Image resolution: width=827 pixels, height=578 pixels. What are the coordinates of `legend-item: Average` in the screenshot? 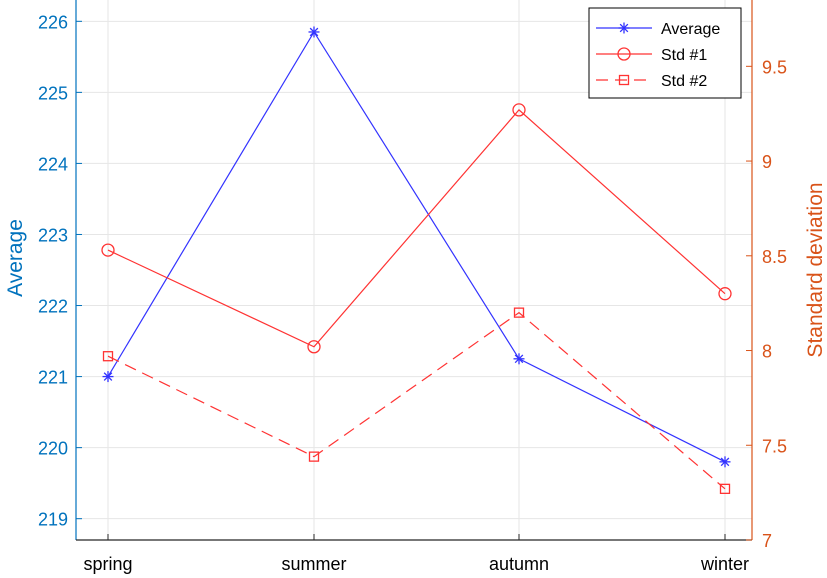 It's located at (658, 29).